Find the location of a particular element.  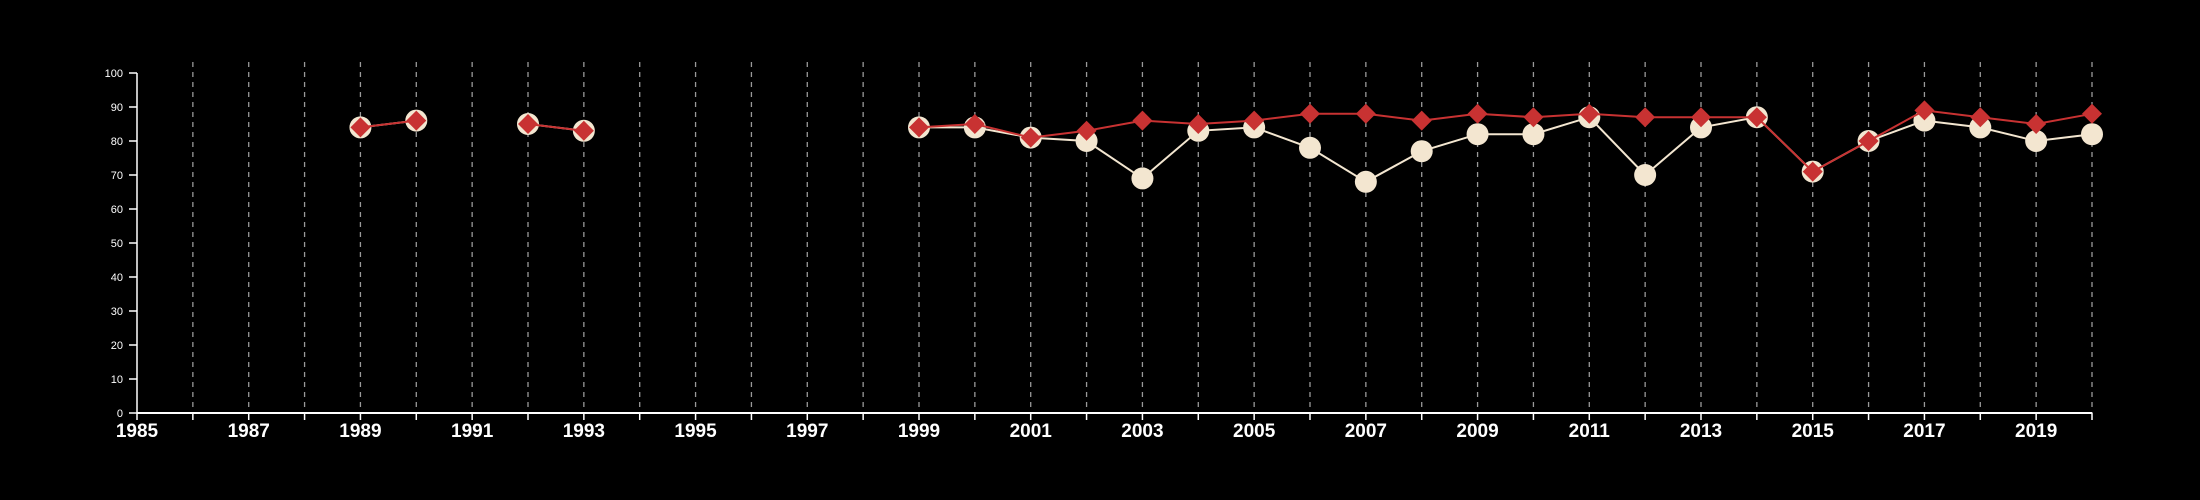

y-tick-label: 50 is located at coordinates (117, 244).